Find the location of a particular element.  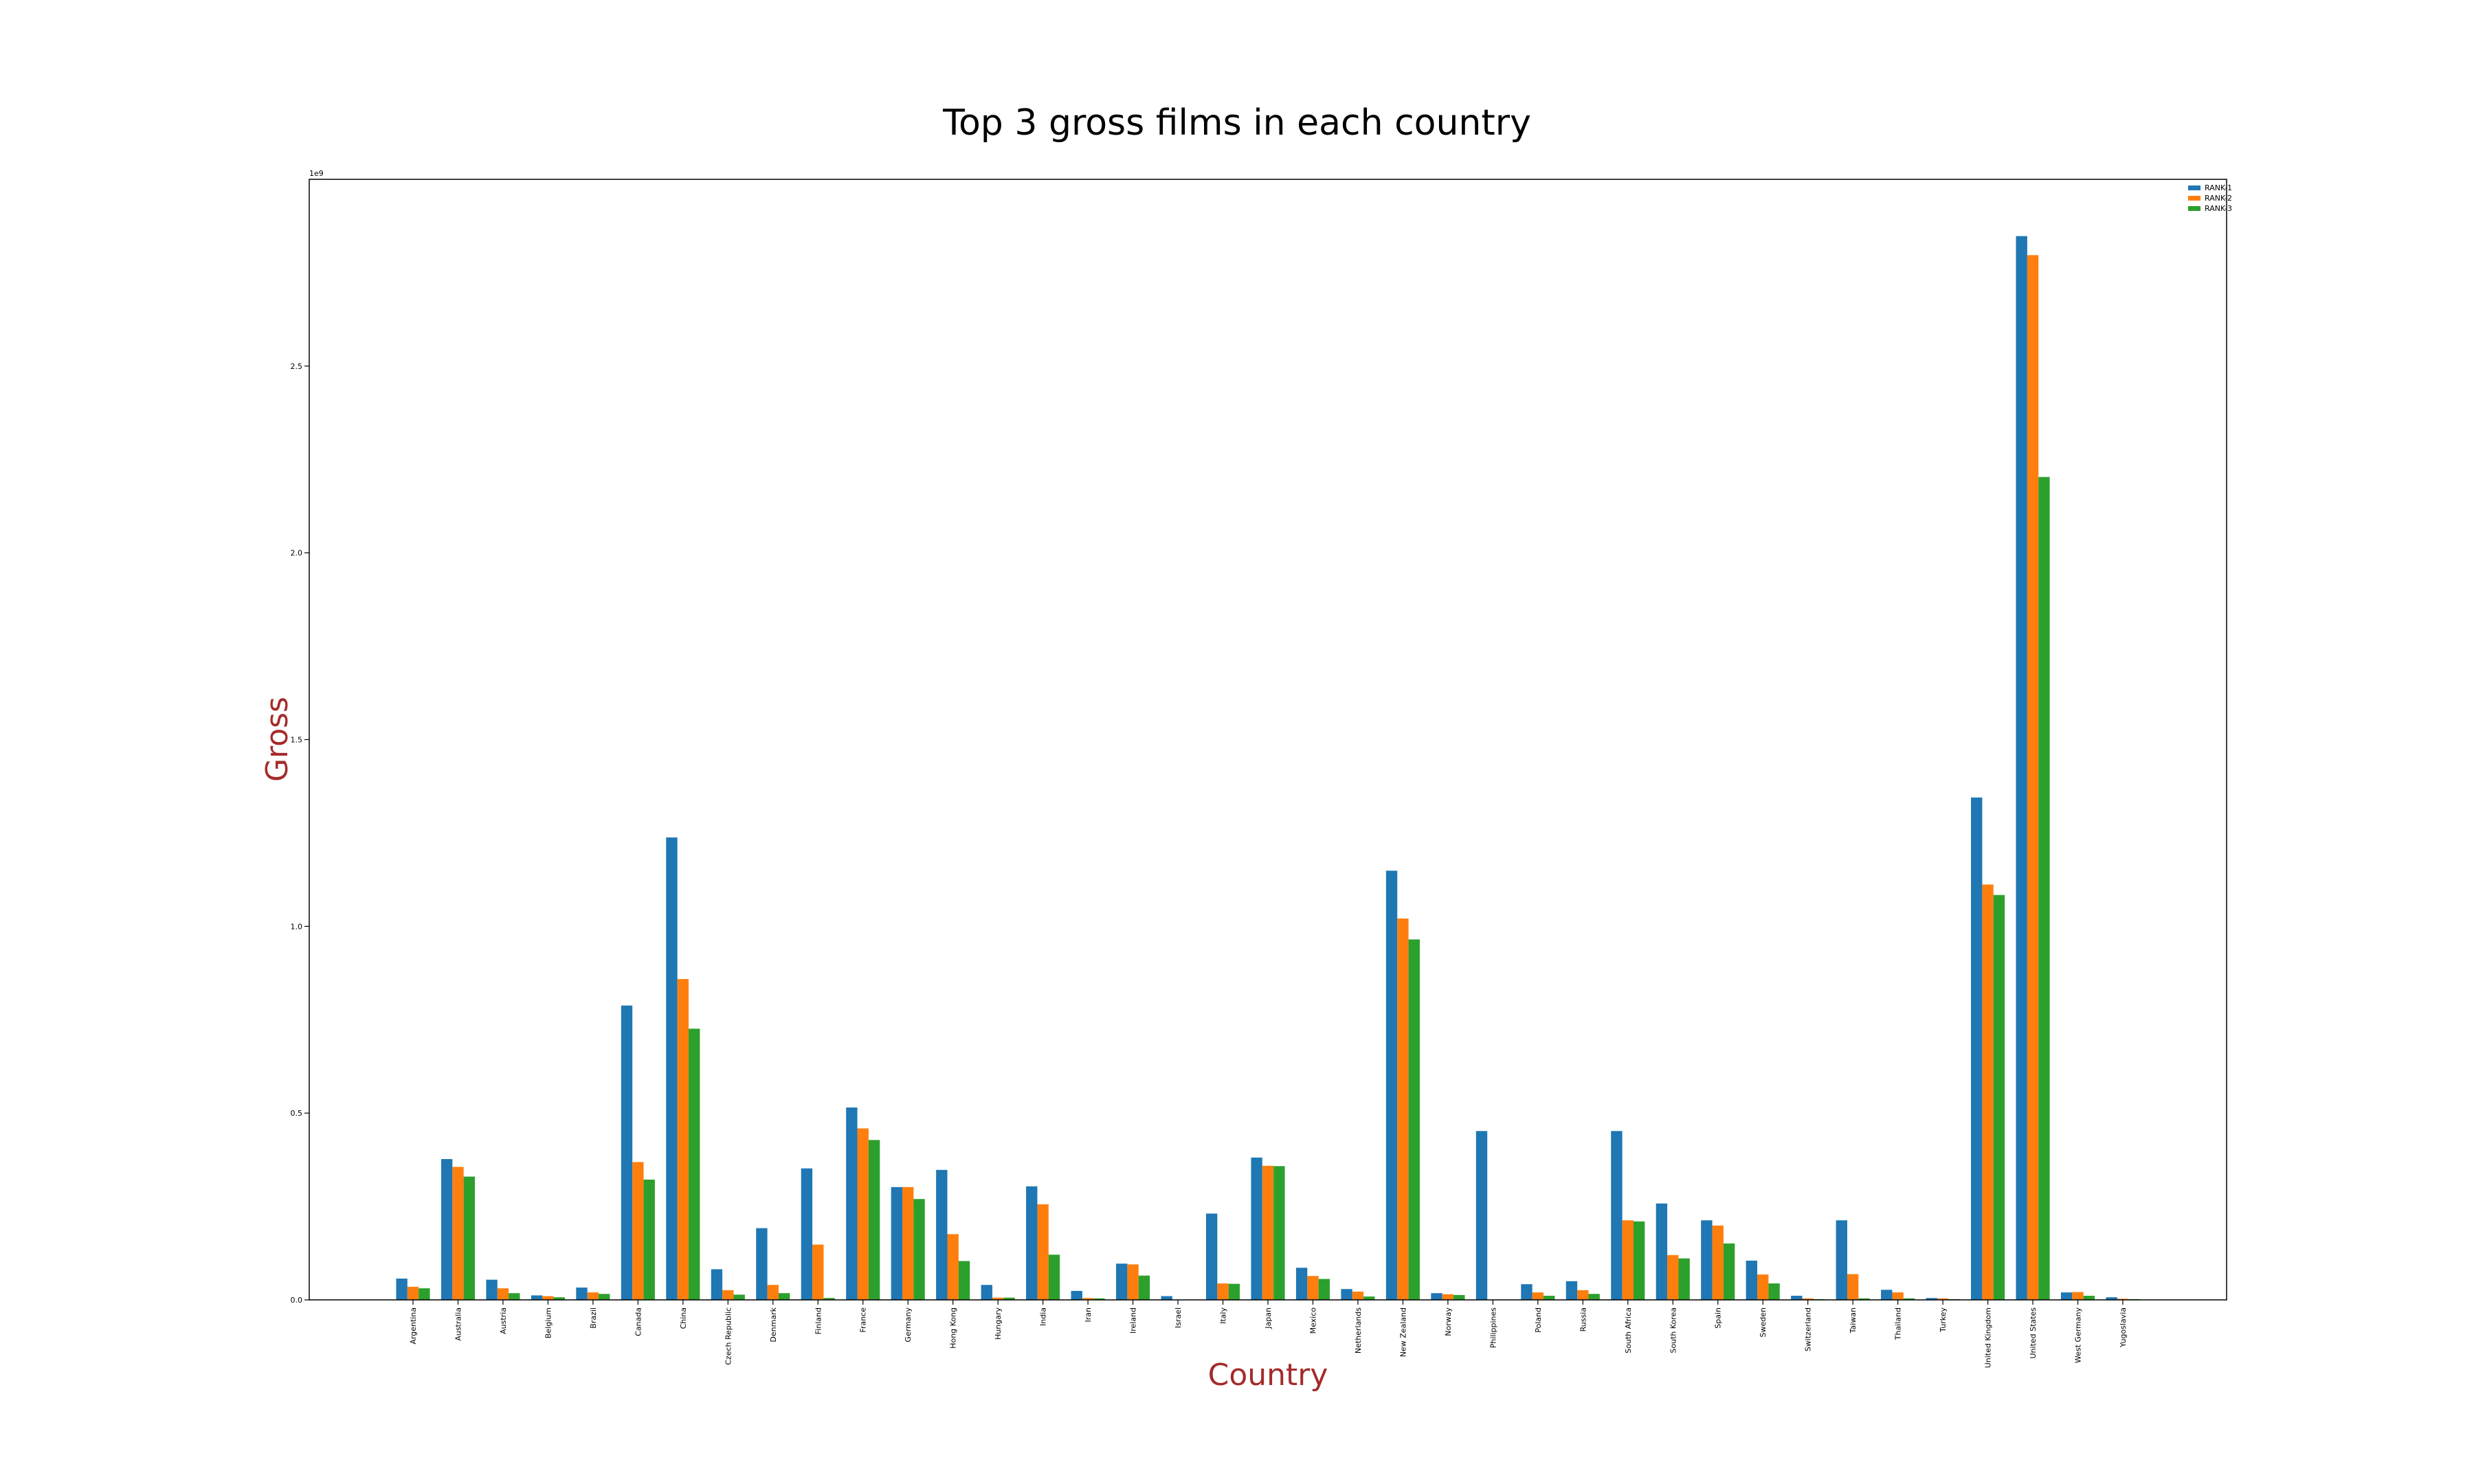

bar-rank-3-argentina is located at coordinates (425, 1294).